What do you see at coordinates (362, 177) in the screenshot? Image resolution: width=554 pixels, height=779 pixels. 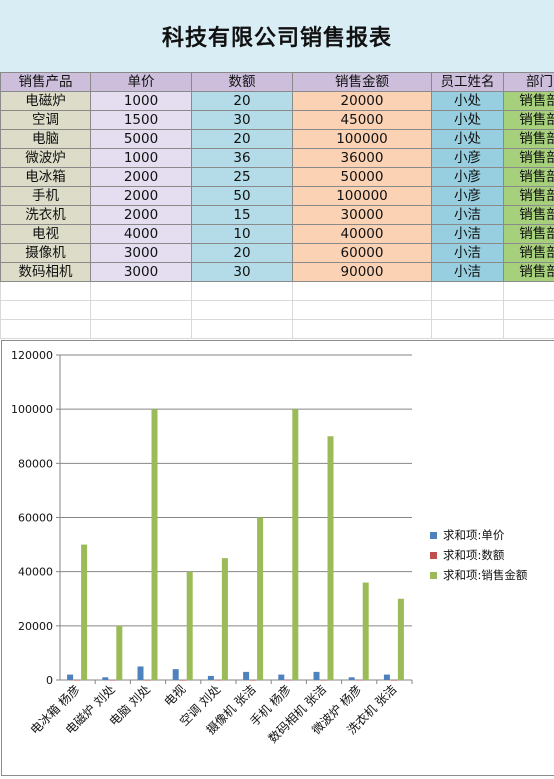 I see `cell-sales-amount: 50000` at bounding box center [362, 177].